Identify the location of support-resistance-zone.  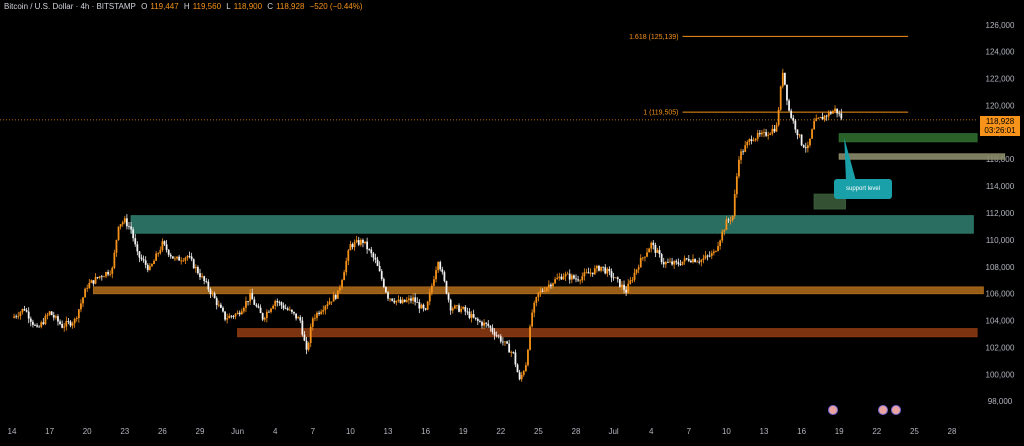
(908, 138).